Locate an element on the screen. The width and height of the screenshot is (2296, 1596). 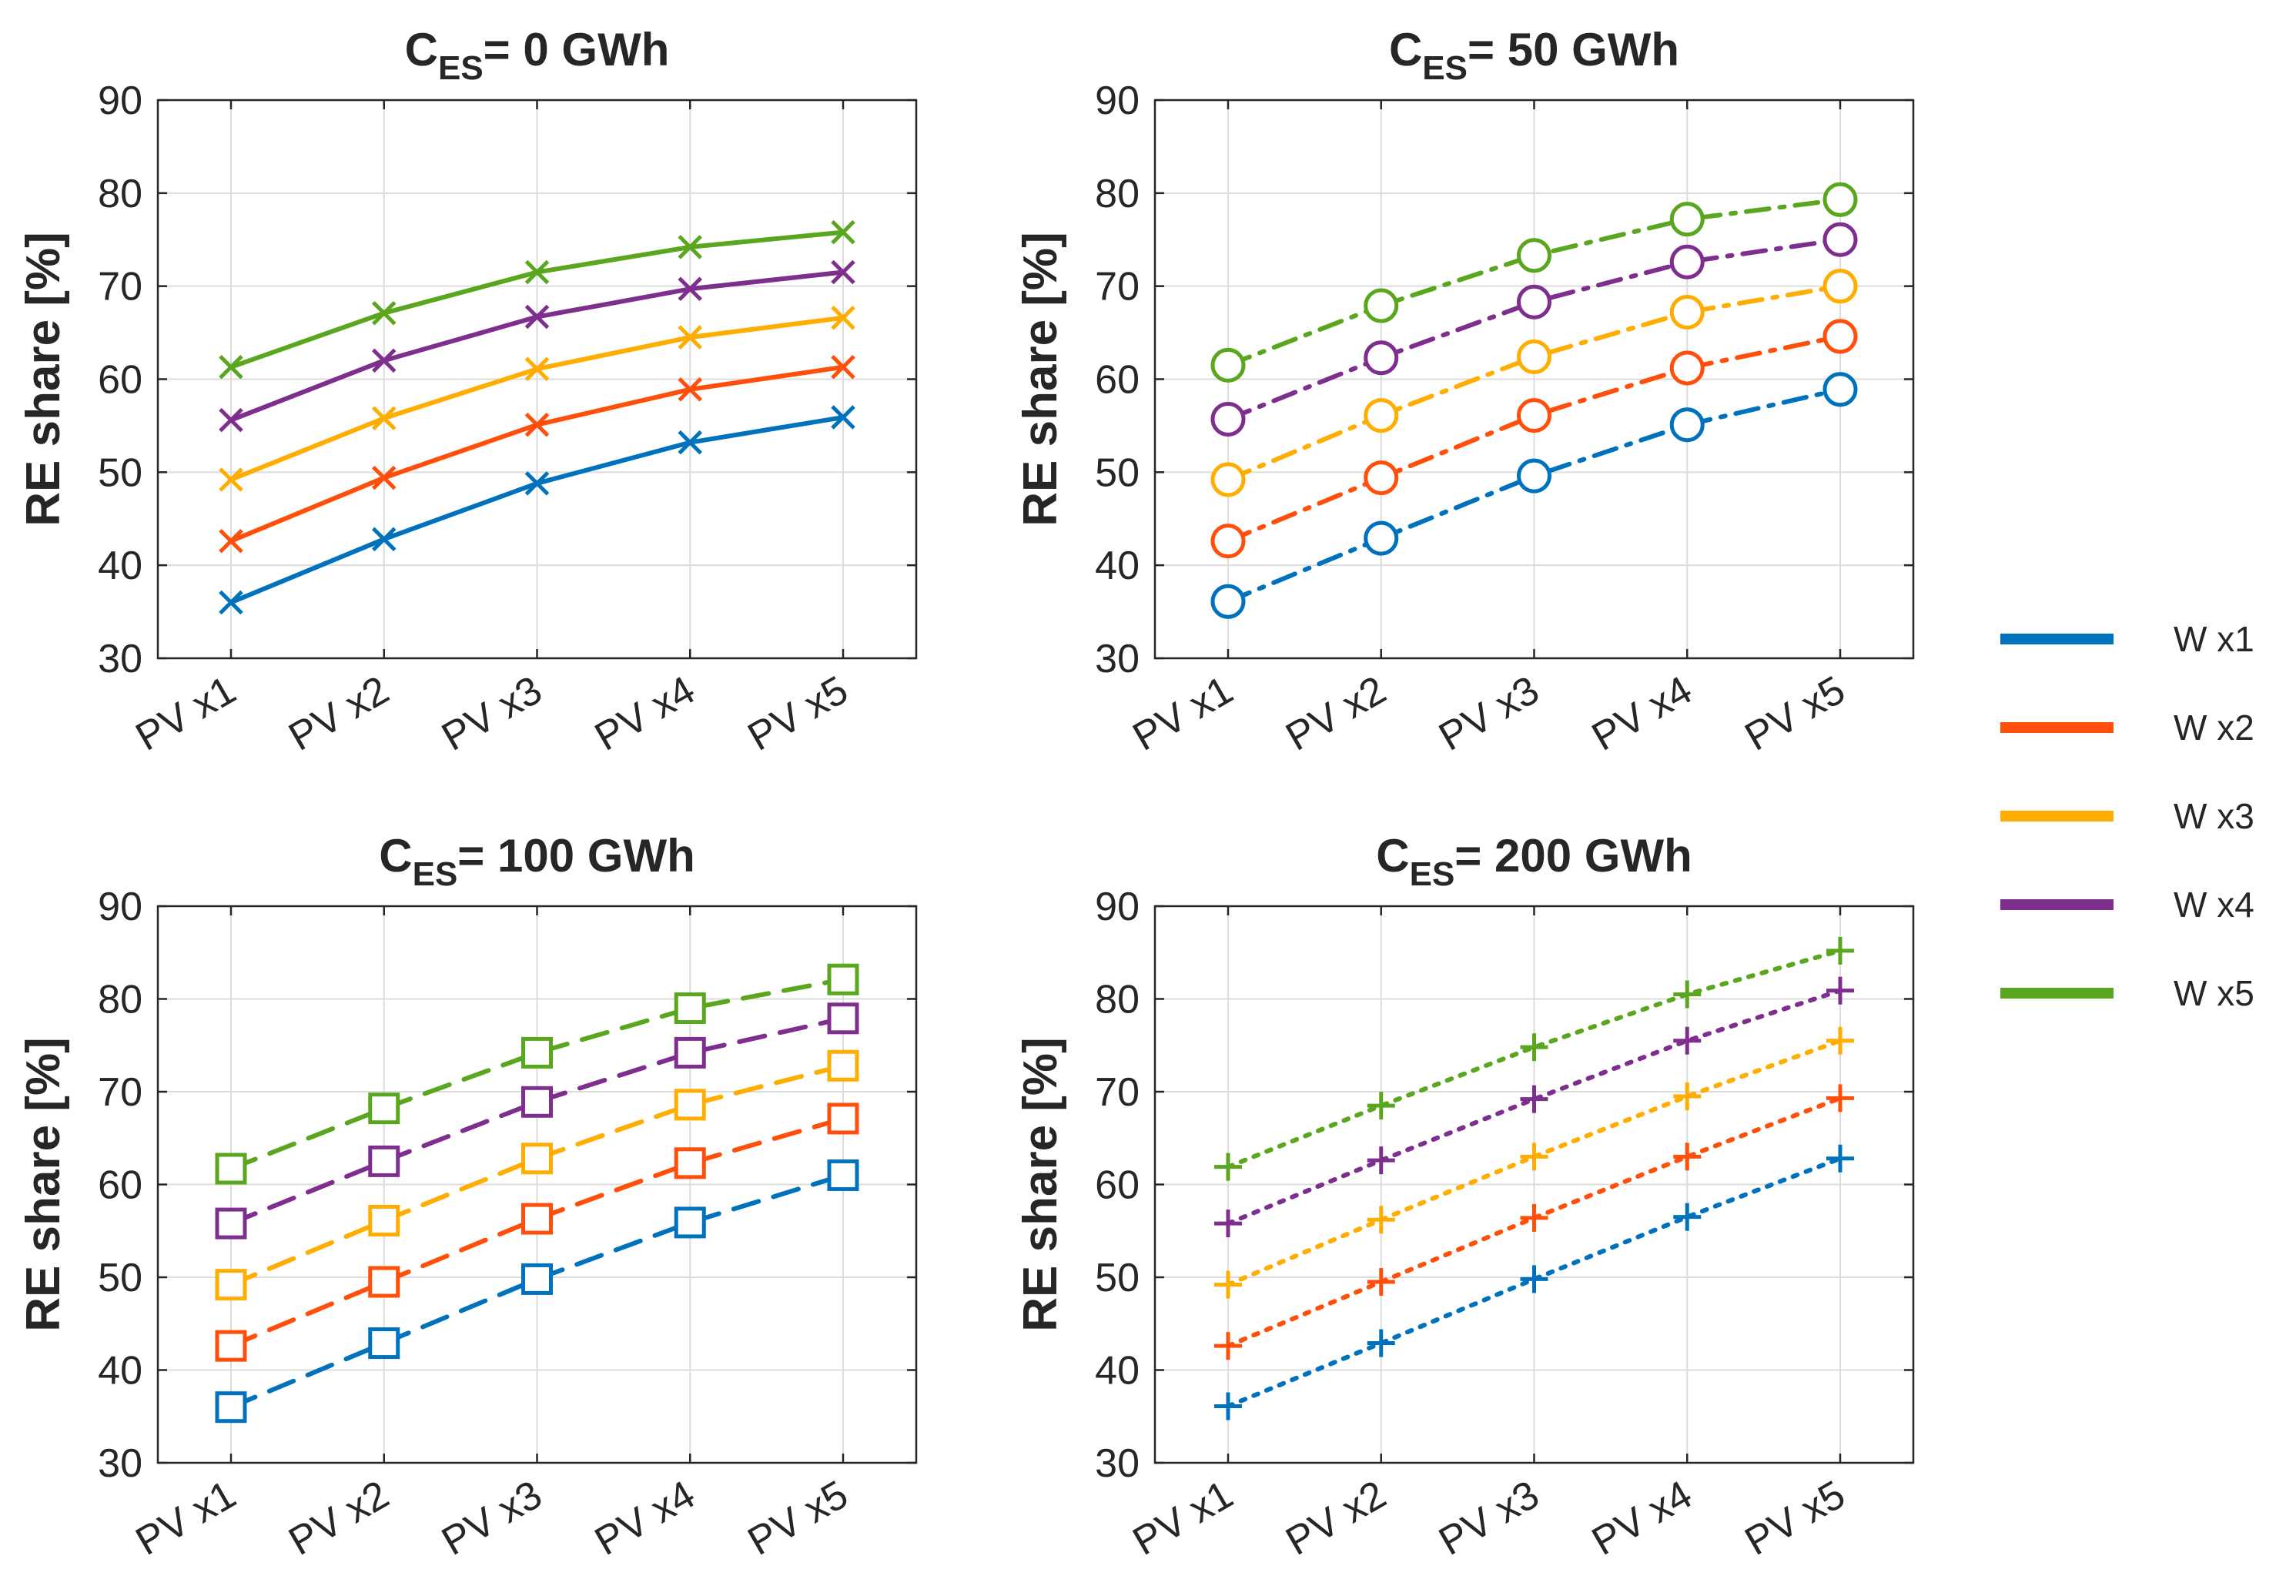
panel-title: CES= 100 GWh is located at coordinates (537, 862).